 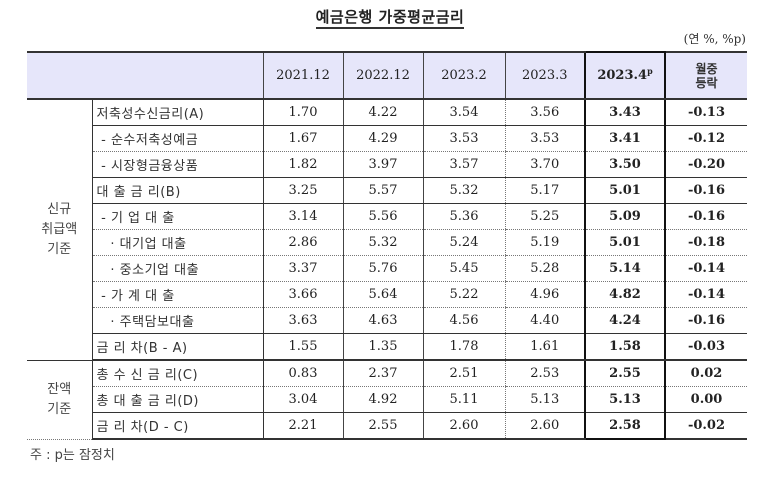 I want to click on group-label-new: 신규 취급액 기준, so click(x=60, y=230).